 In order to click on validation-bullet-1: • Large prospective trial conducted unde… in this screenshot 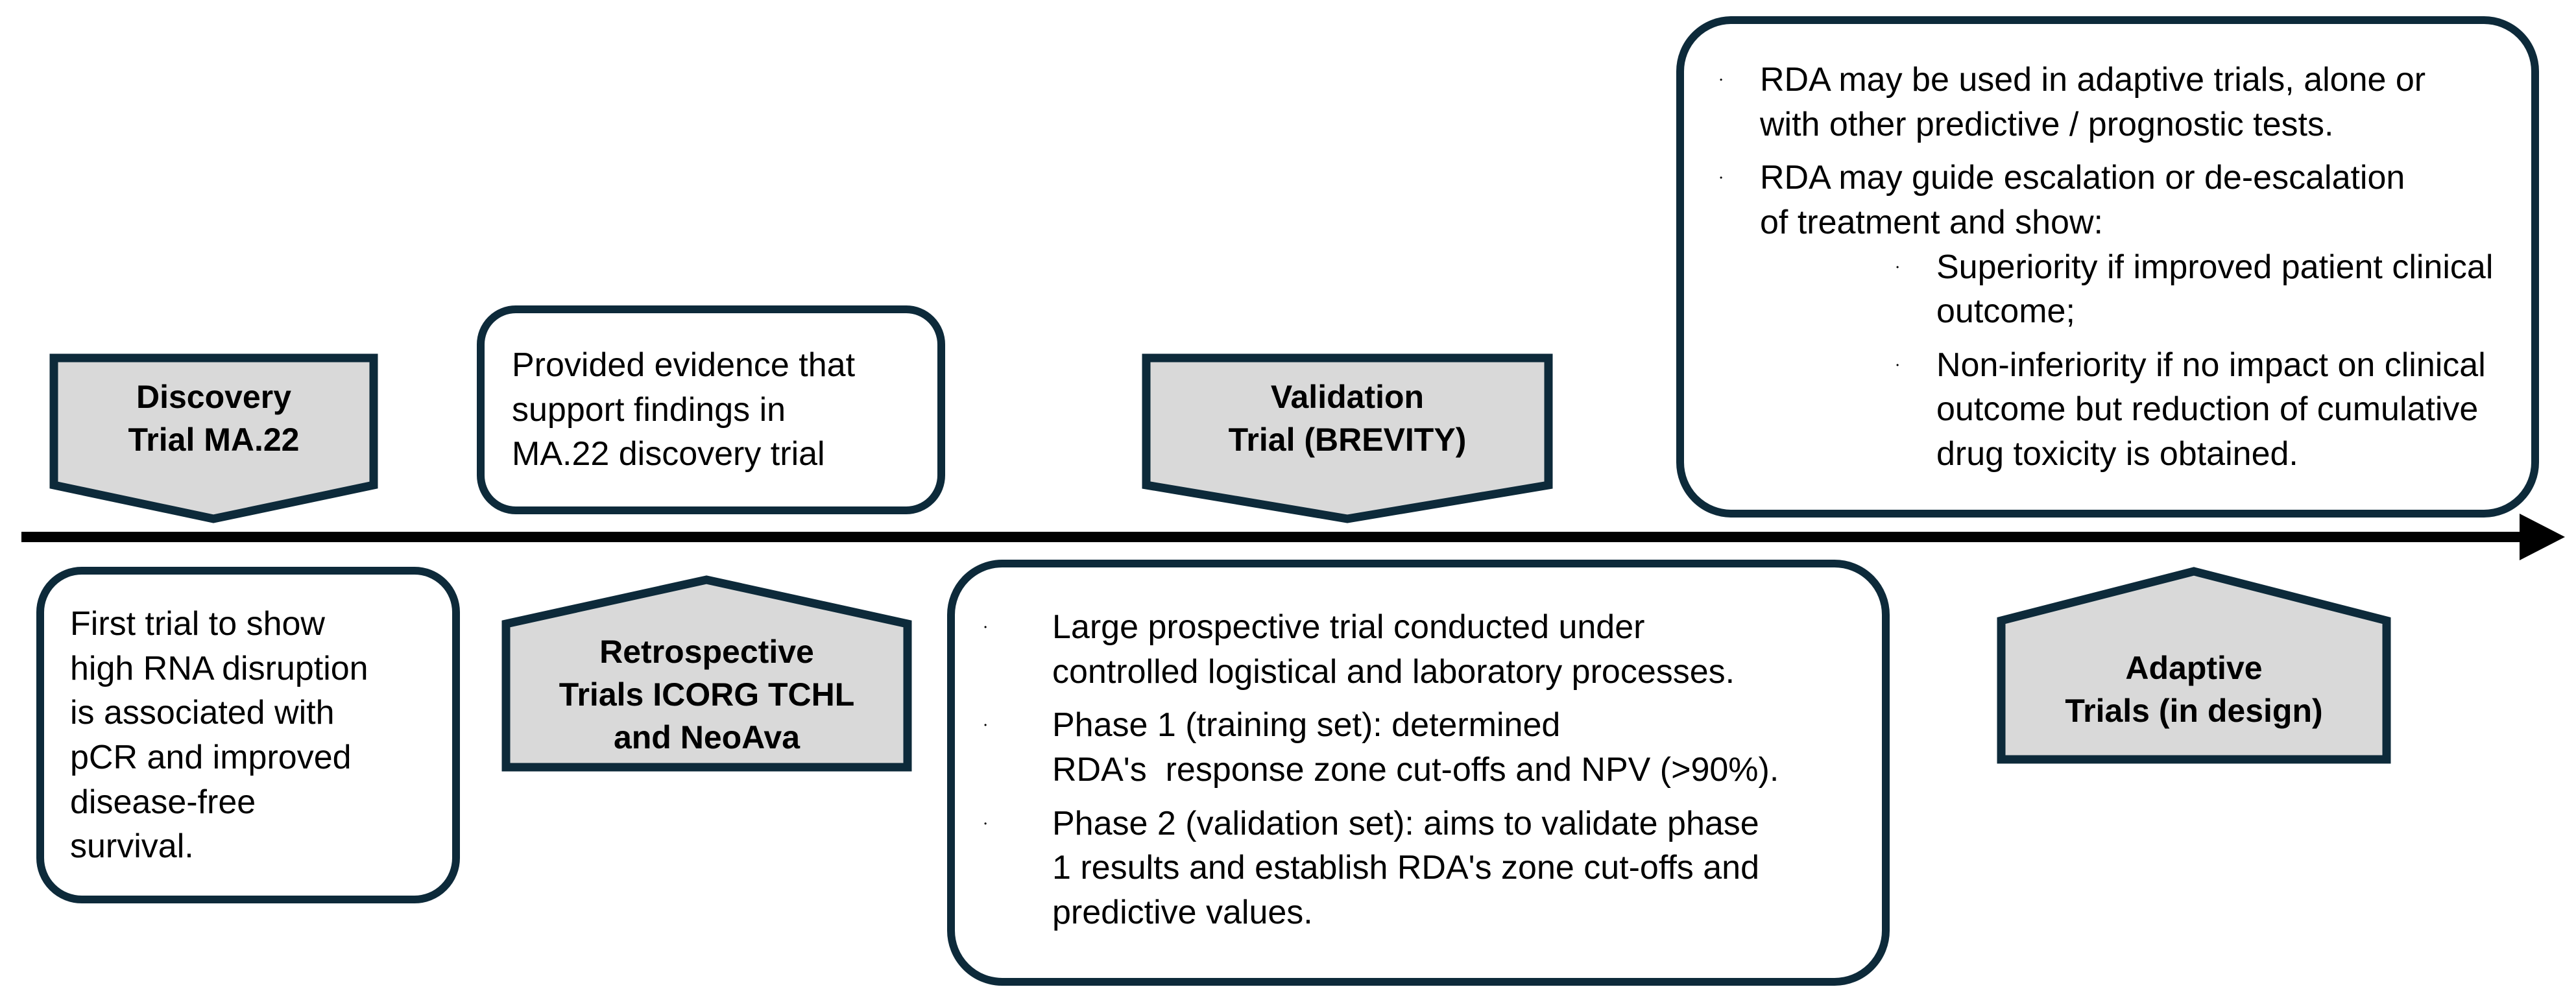, I will do `click(1420, 649)`.